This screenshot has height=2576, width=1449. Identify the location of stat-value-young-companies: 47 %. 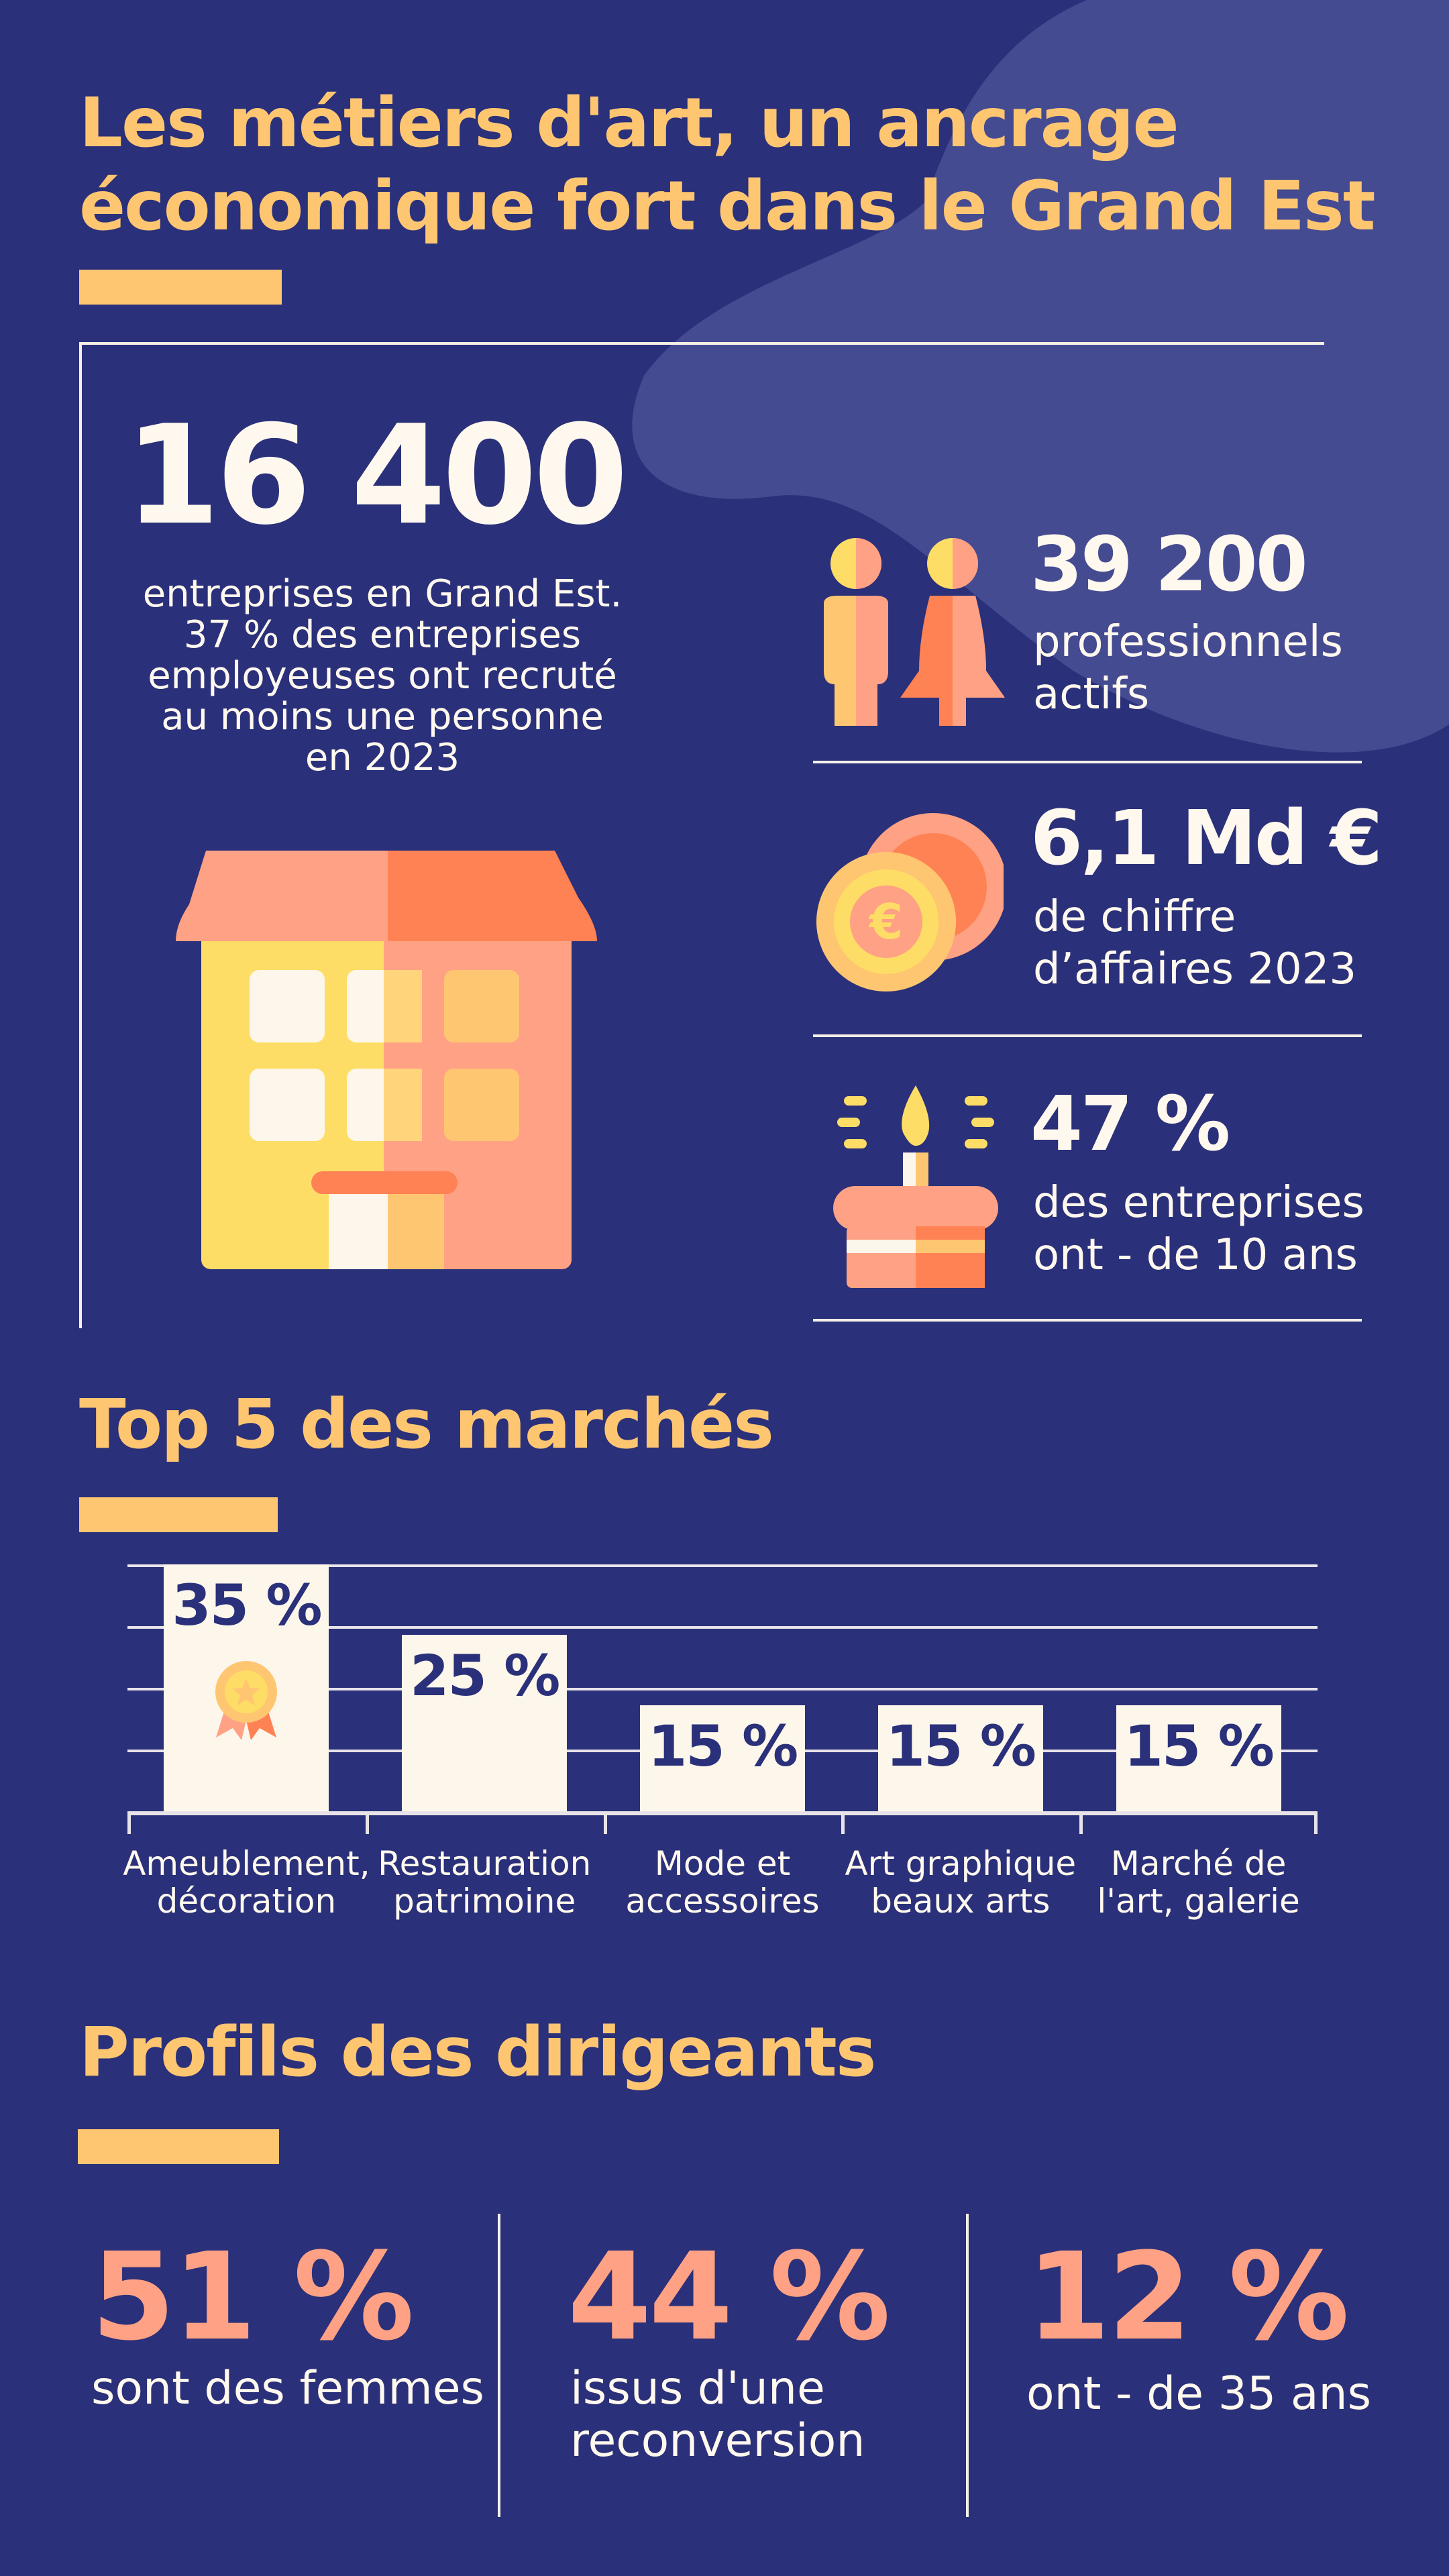
(1130, 1124).